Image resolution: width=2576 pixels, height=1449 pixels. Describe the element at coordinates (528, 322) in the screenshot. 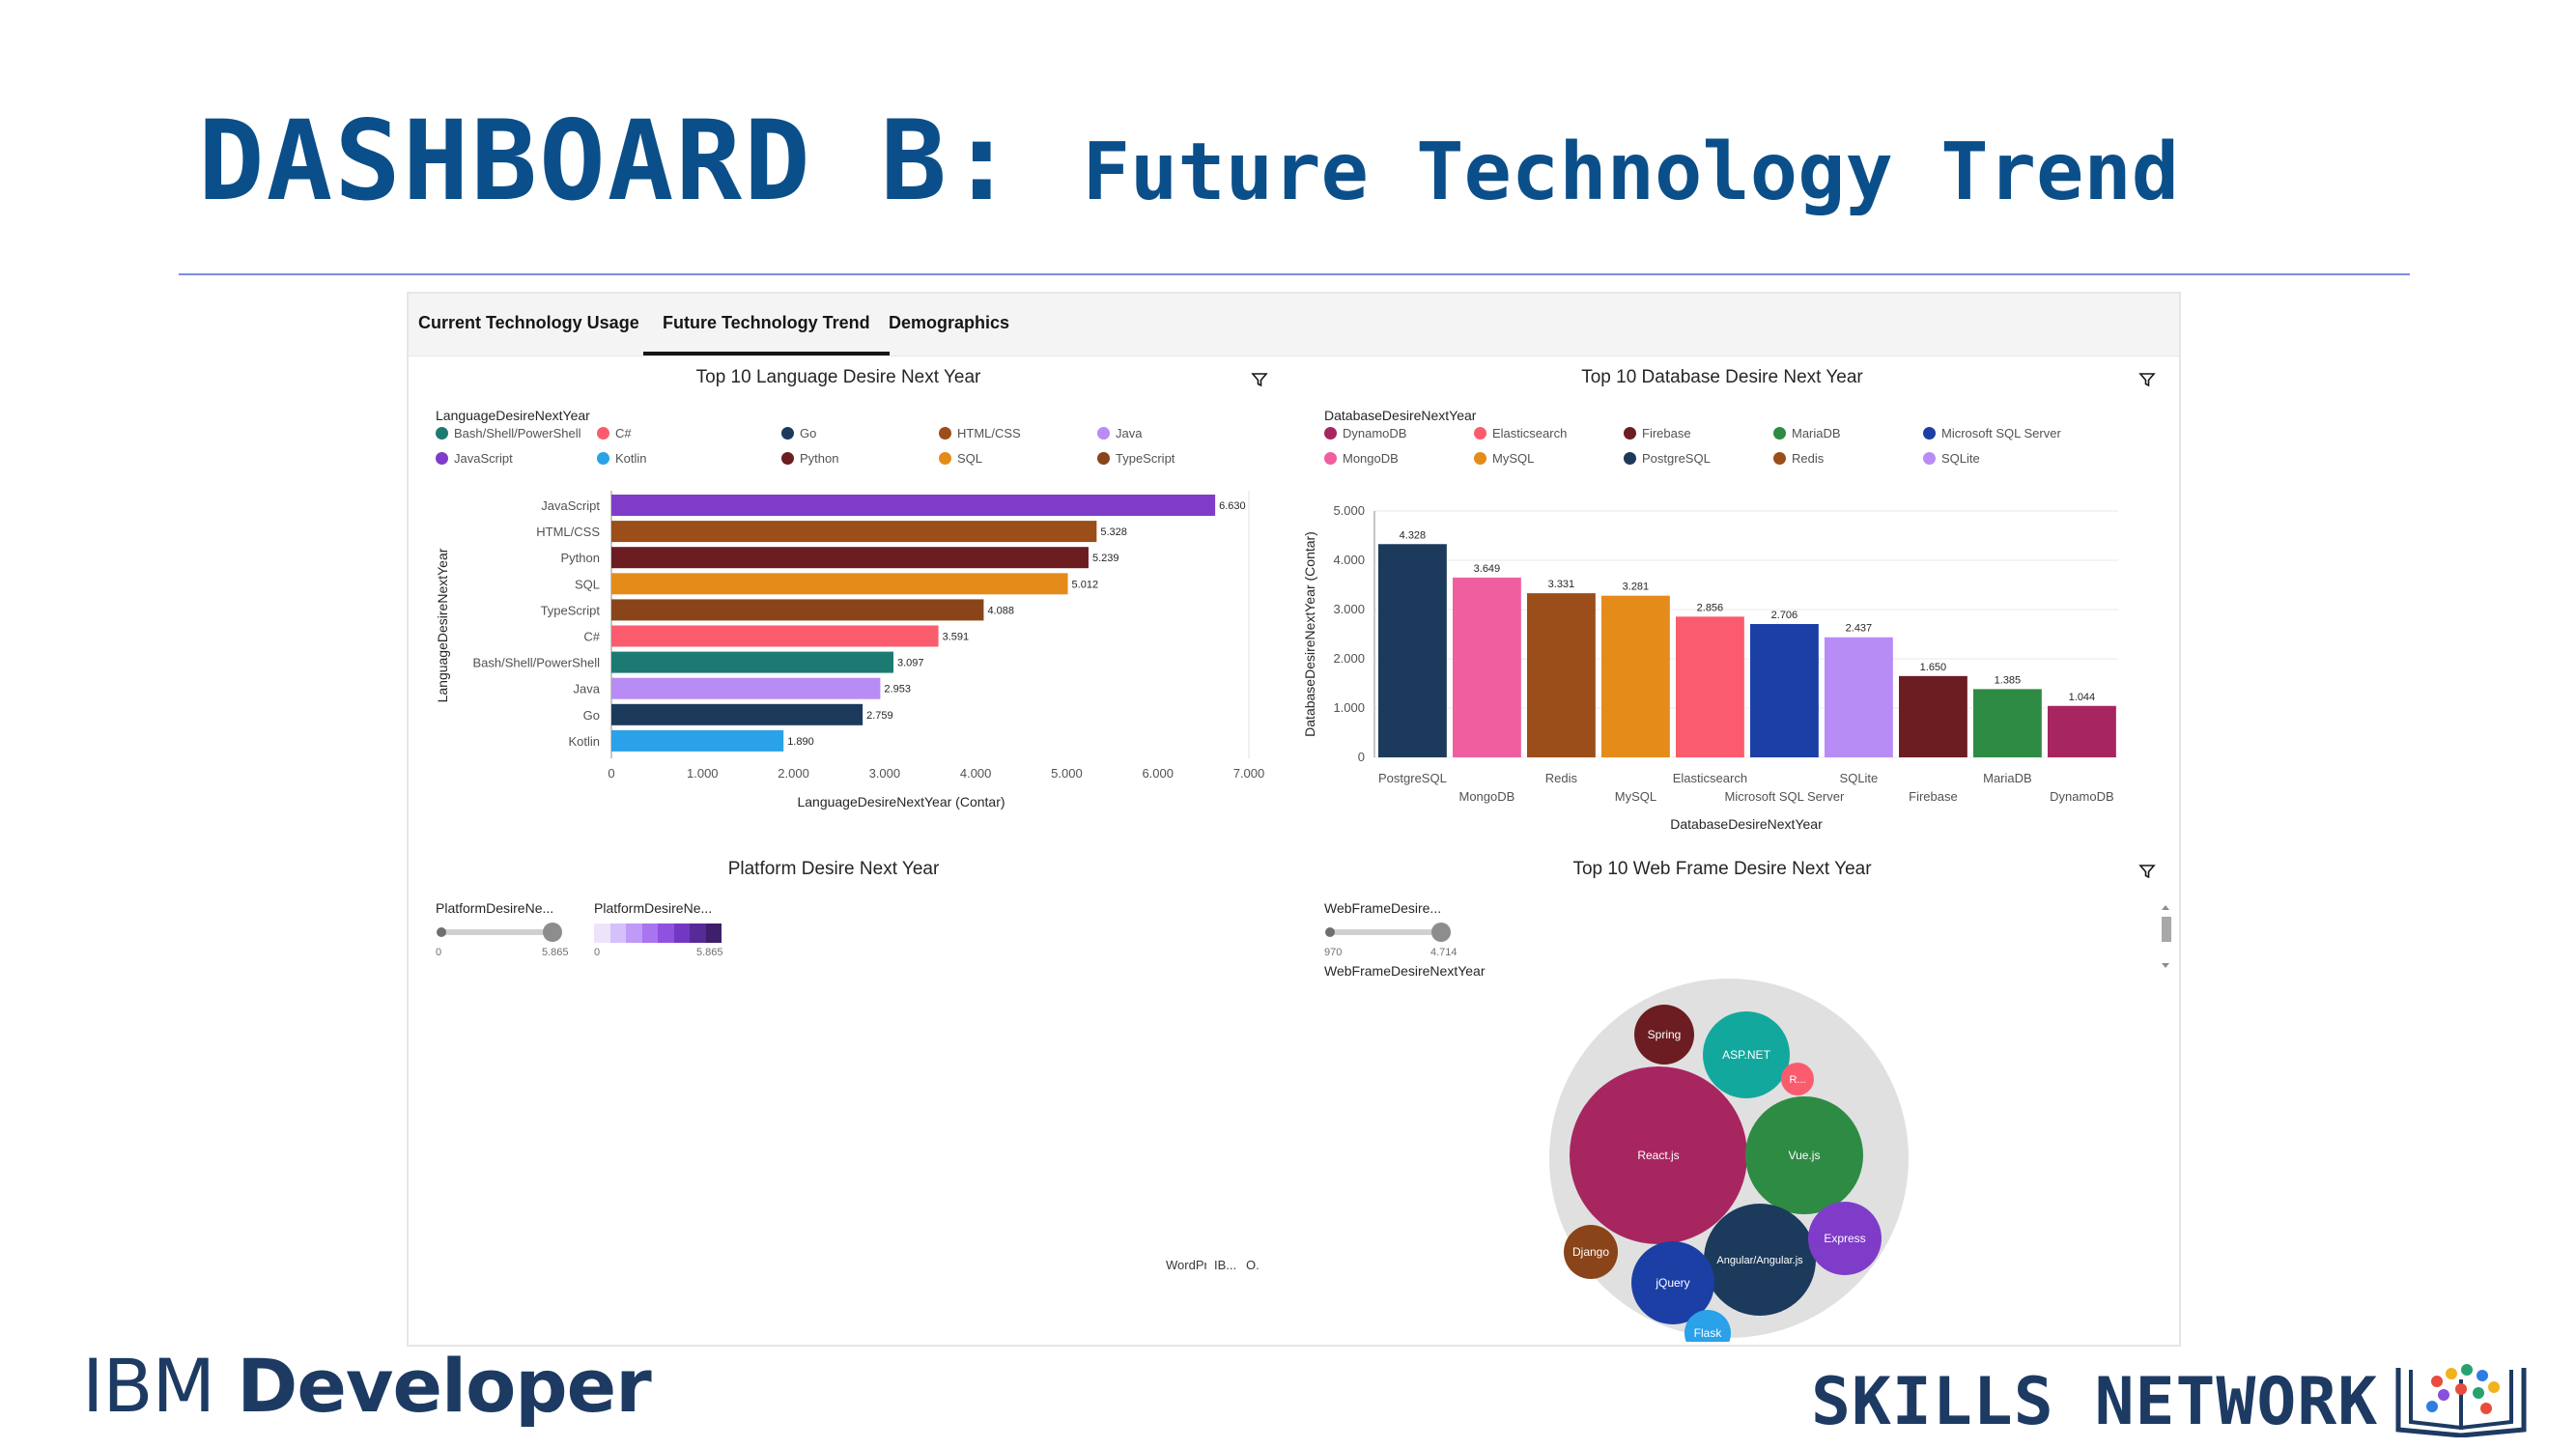

I see `tab-current-technology-usage: Current Technology Usage` at that location.